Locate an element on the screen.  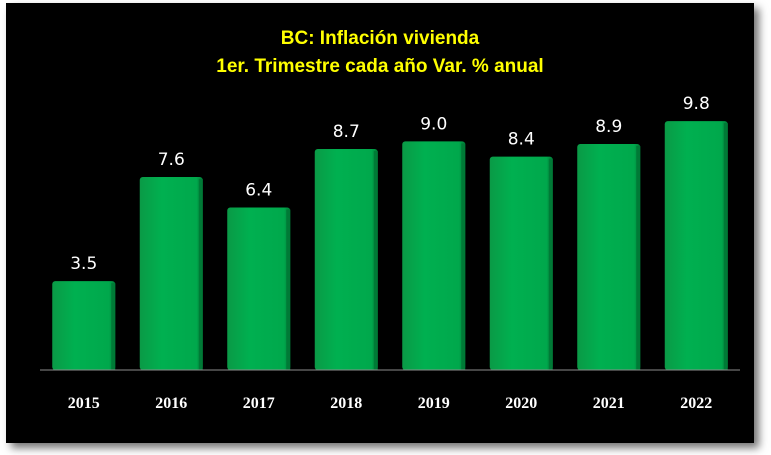
bar-2020 is located at coordinates (521, 263).